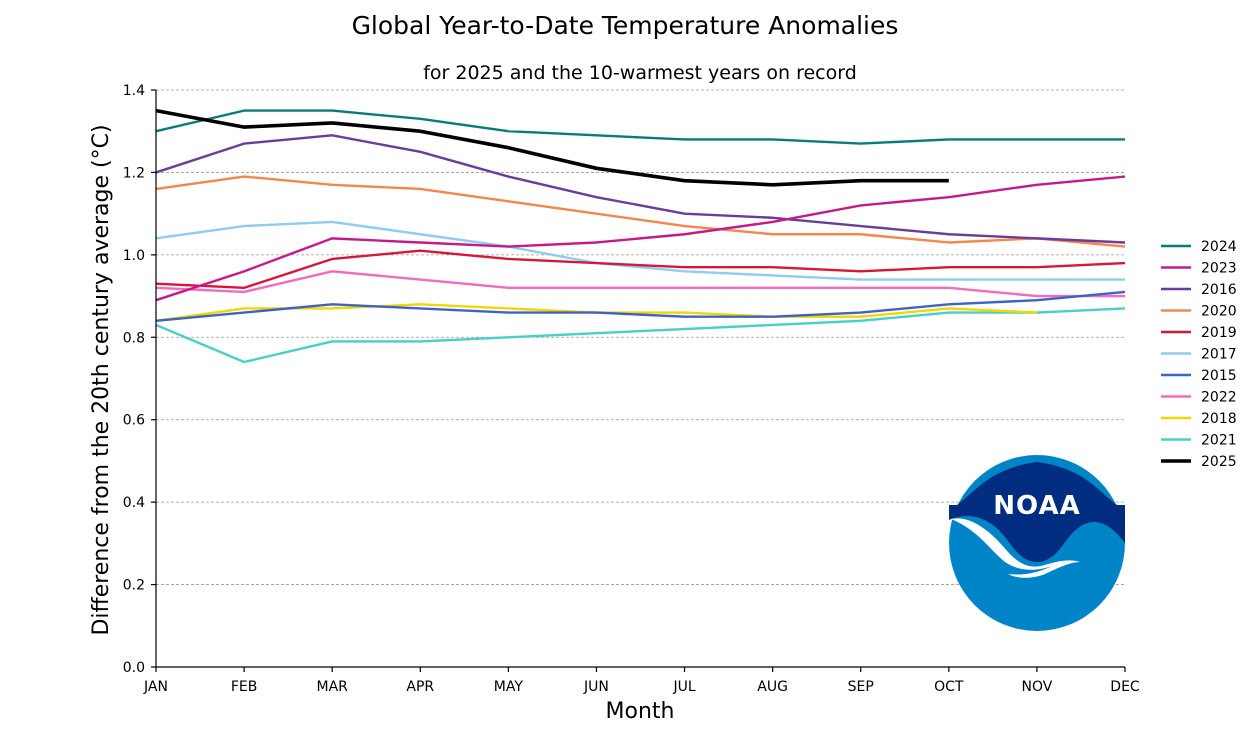 This screenshot has height=750, width=1250. I want to click on y-tick-label-6: 1.2, so click(134, 173).